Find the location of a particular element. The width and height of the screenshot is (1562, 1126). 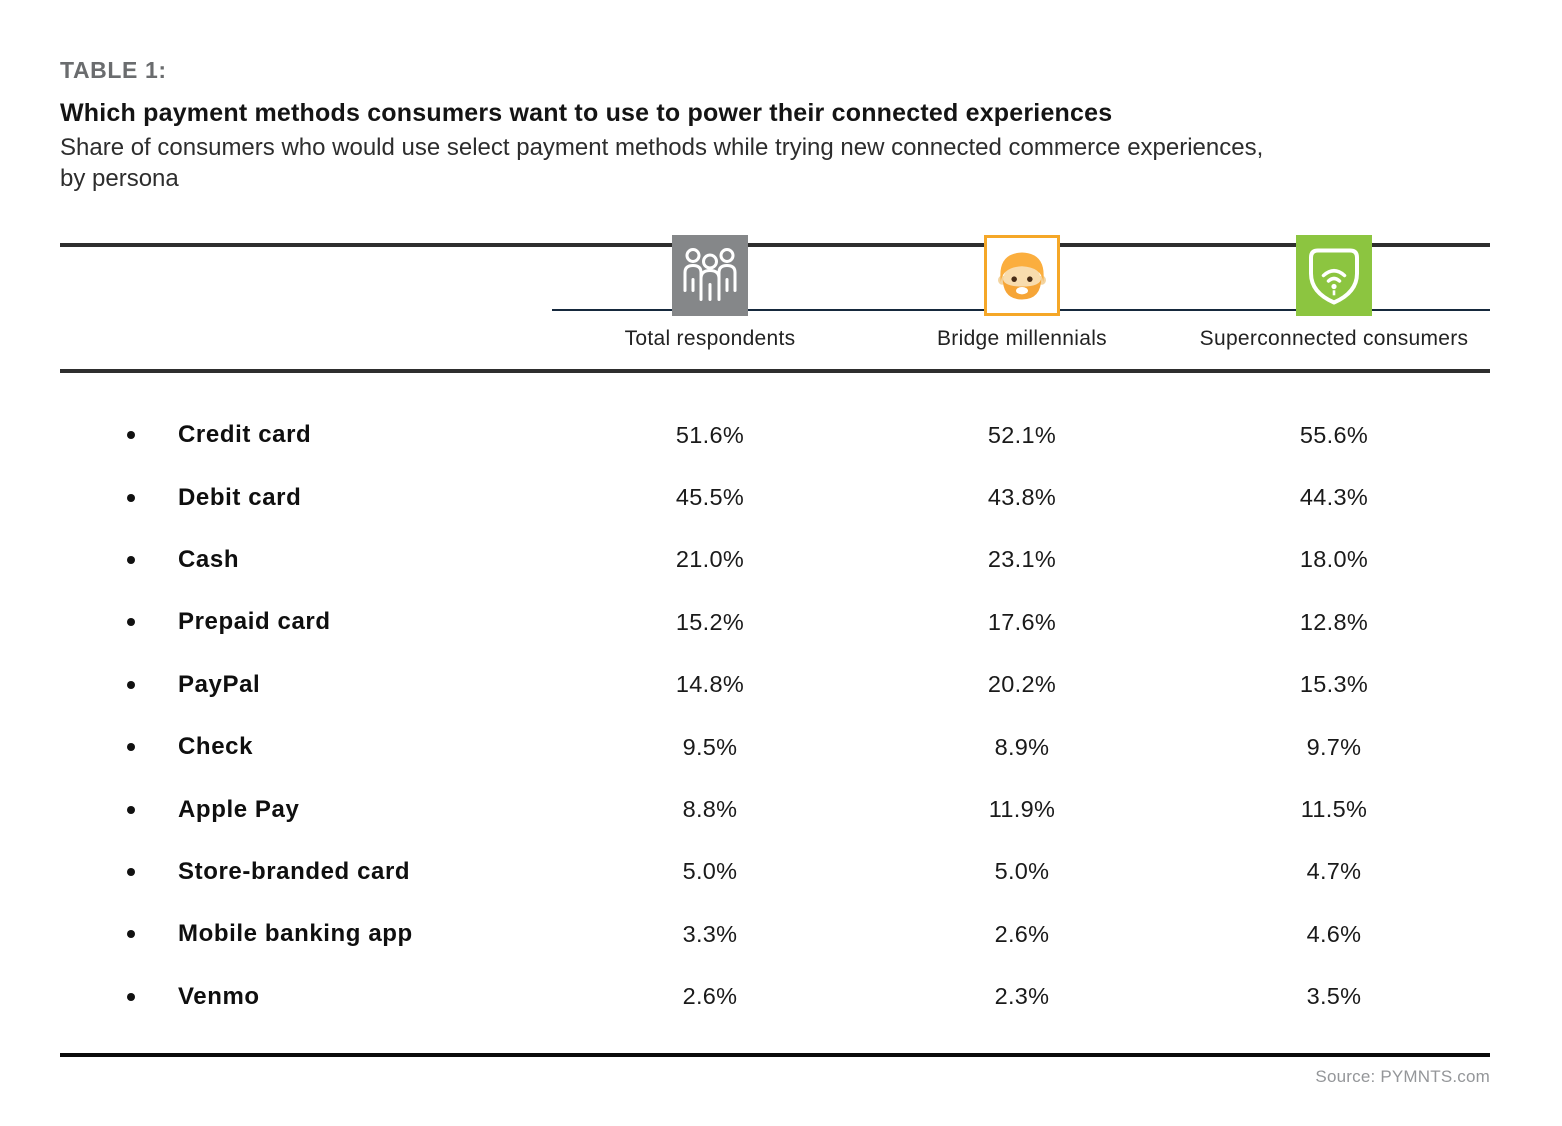

empty-header-cell is located at coordinates (307, 339).